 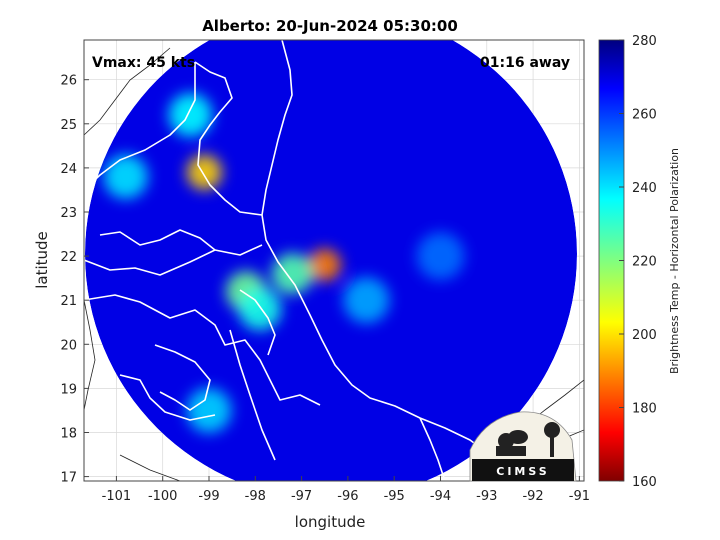 What do you see at coordinates (644, 335) in the screenshot?
I see `colorbar-tick-label: 200` at bounding box center [644, 335].